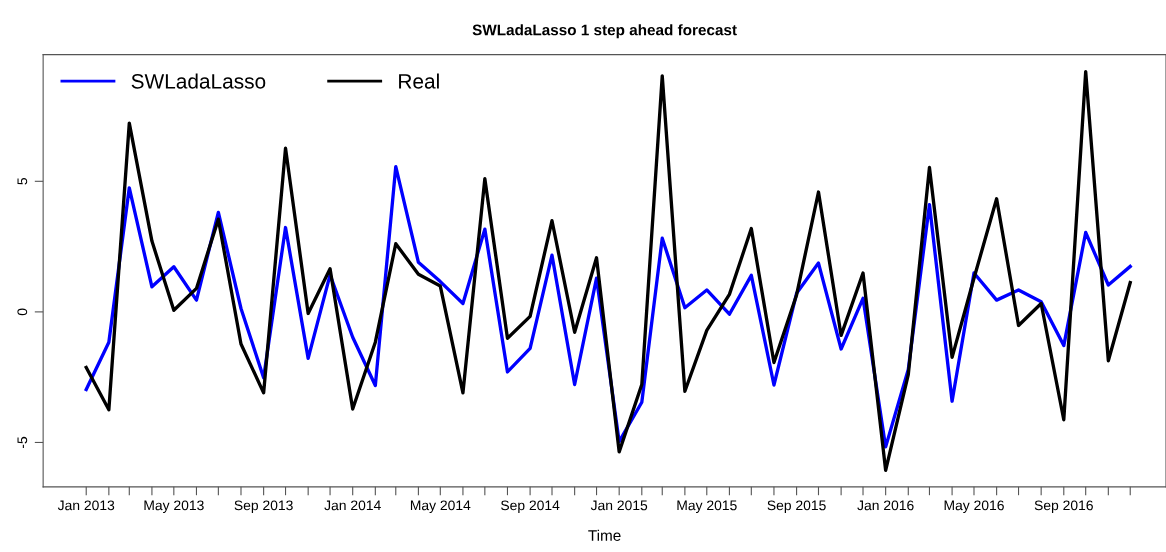  I want to click on x-tick-label: Jan 2015, so click(619, 505).